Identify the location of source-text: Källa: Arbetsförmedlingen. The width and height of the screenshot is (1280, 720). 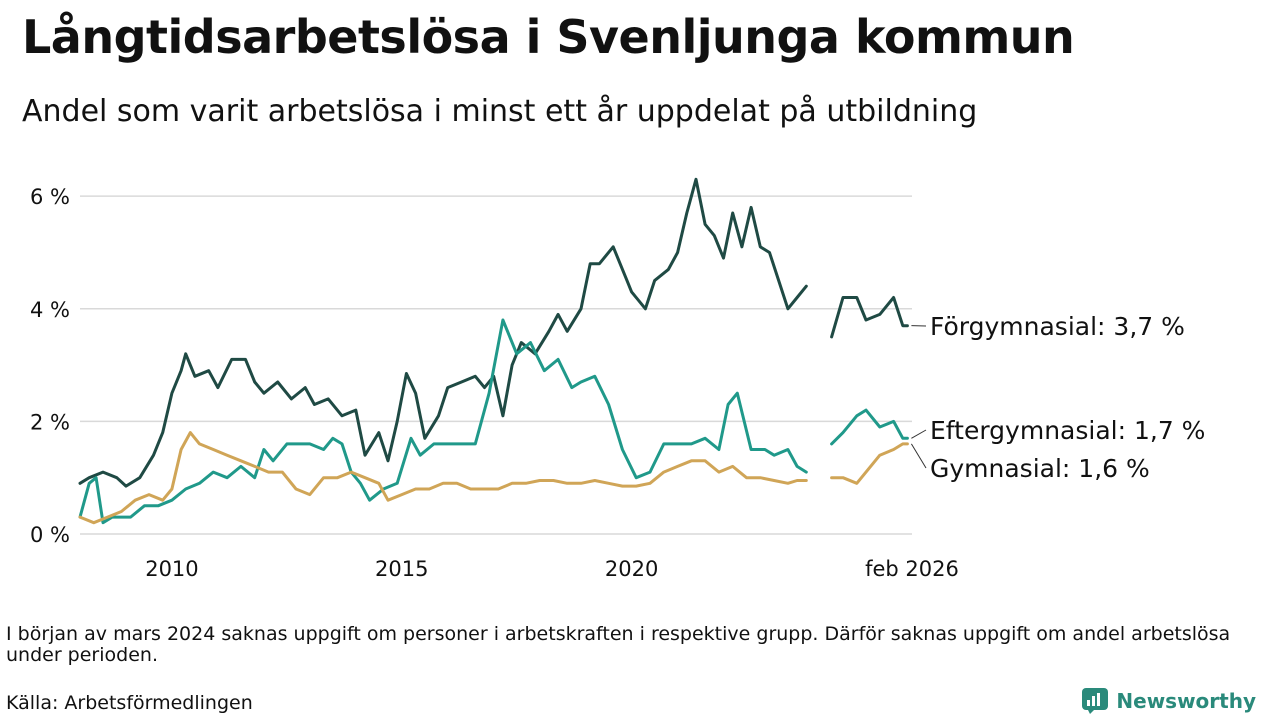
(129, 703).